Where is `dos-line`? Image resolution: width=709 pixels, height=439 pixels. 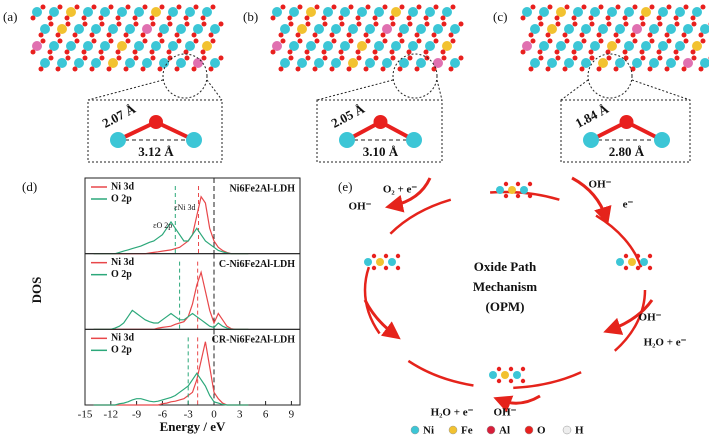 dos-line is located at coordinates (171, 300).